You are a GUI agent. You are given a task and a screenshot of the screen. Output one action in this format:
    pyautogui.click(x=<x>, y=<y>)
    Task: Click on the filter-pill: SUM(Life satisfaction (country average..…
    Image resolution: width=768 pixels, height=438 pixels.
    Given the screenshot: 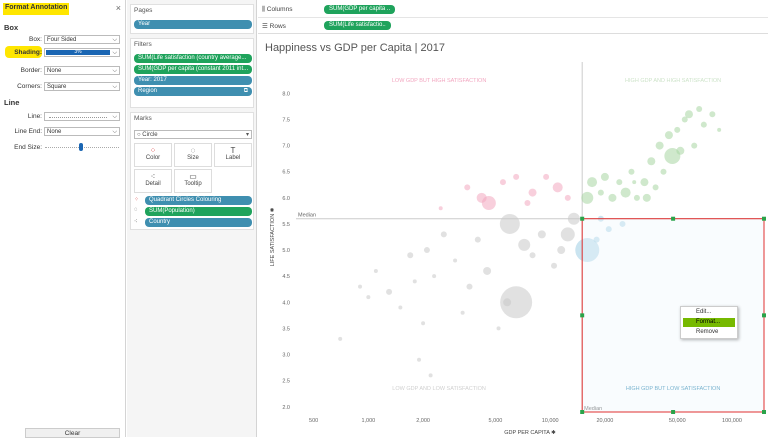 What is the action you would take?
    pyautogui.click(x=193, y=58)
    